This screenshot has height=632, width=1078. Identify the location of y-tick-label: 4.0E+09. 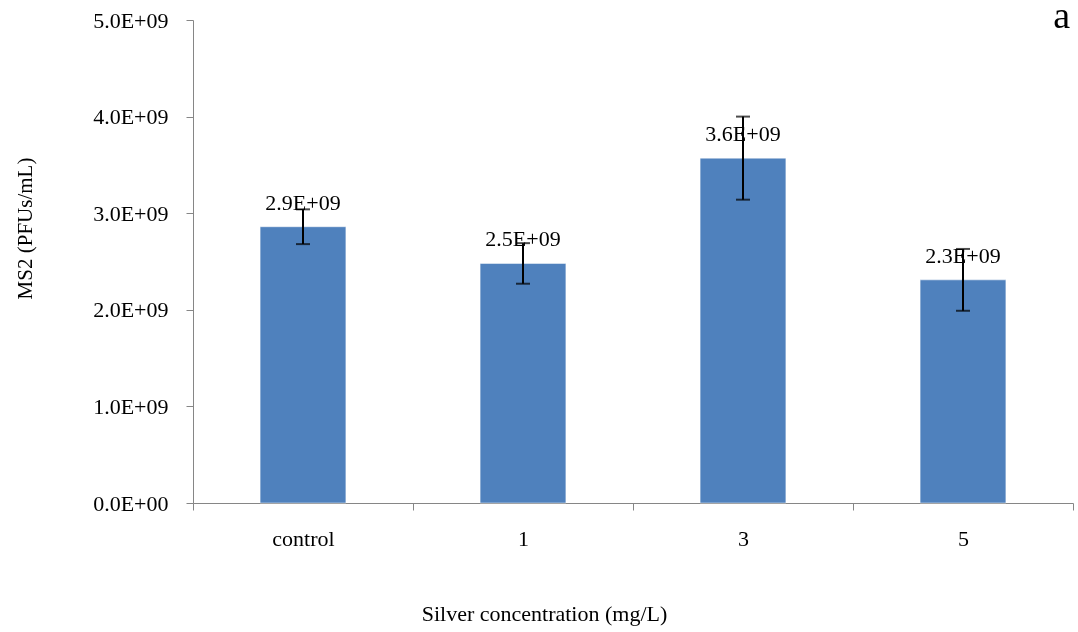
(131, 117).